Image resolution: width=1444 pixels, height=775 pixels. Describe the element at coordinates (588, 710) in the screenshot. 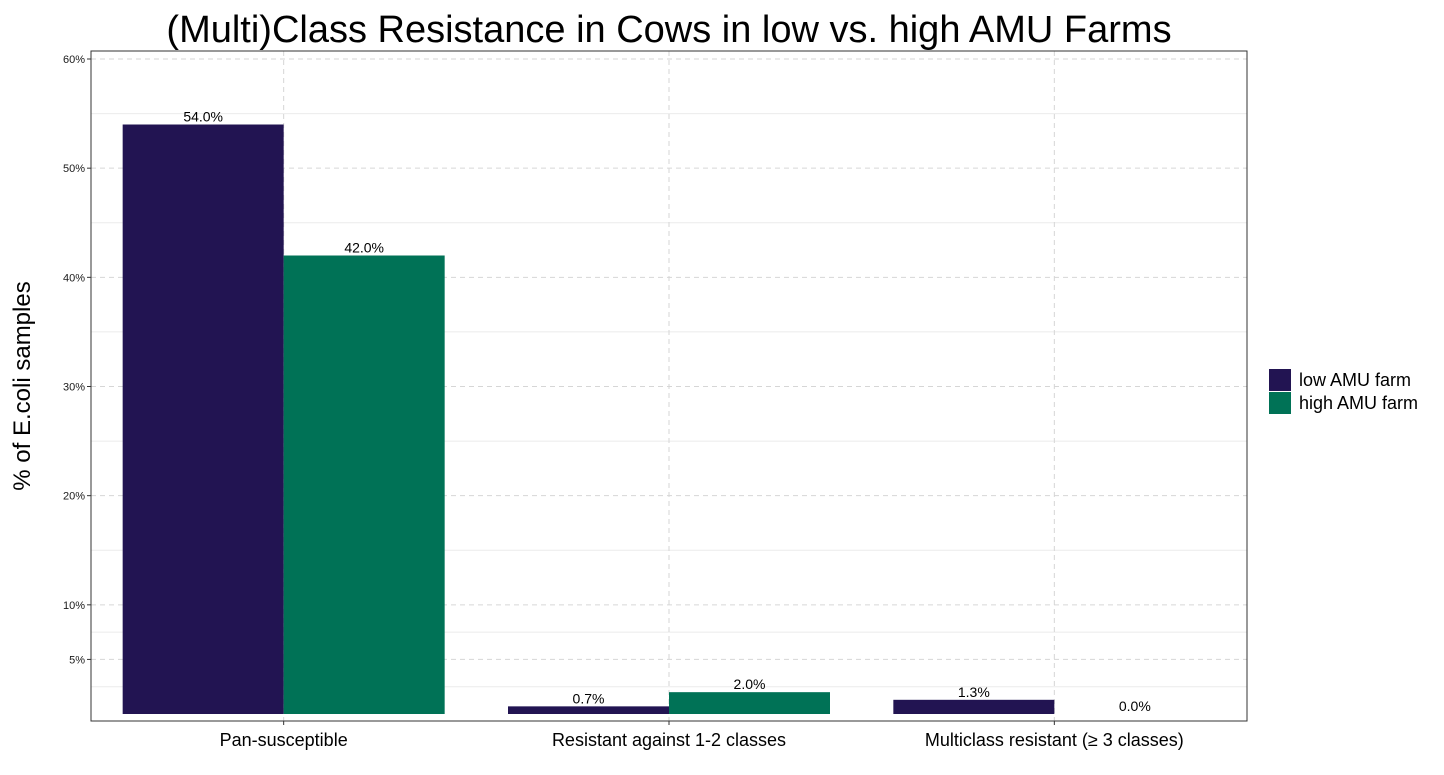

I see `bar-s0-c1` at that location.